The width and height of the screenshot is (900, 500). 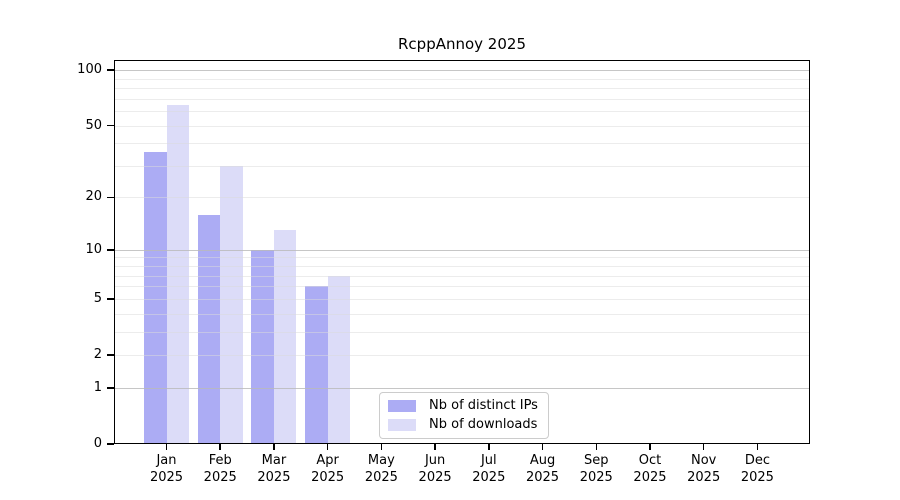 What do you see at coordinates (274, 469) in the screenshot?
I see `x-tick-label-mar: Mar 2025` at bounding box center [274, 469].